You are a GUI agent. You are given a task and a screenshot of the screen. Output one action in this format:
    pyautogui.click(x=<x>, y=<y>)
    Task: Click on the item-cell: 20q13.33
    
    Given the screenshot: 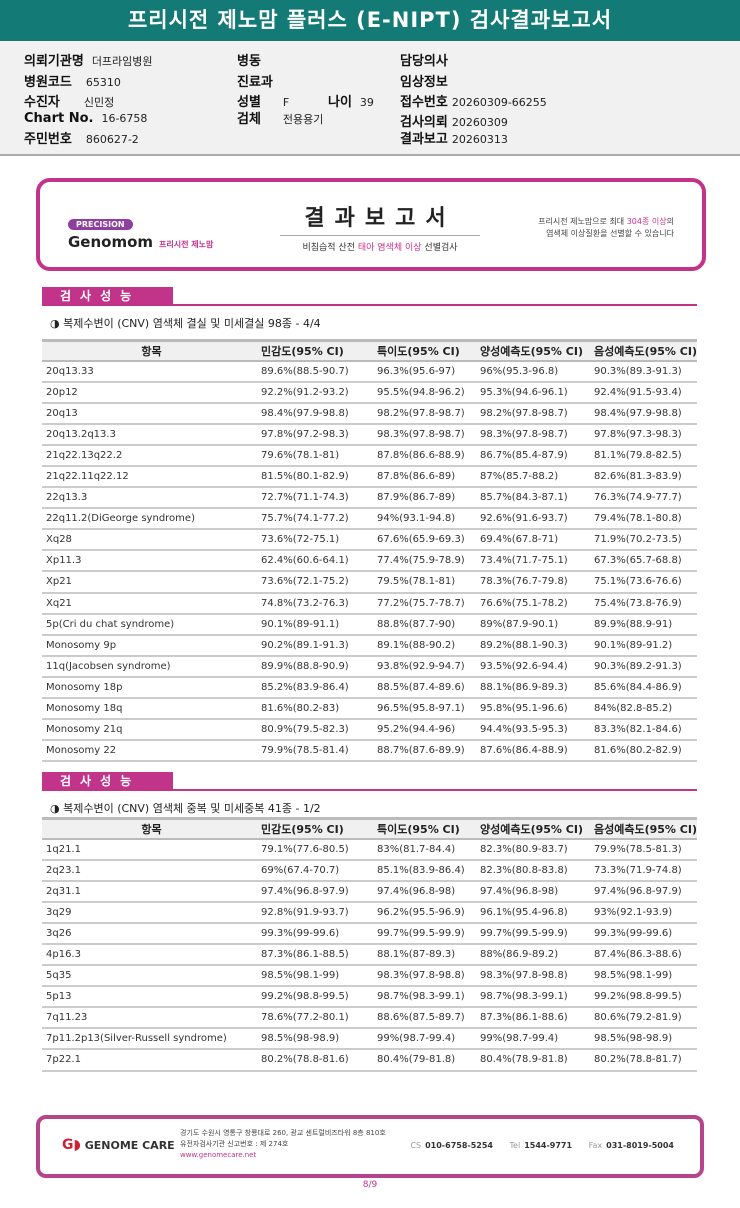 What is the action you would take?
    pyautogui.click(x=149, y=371)
    